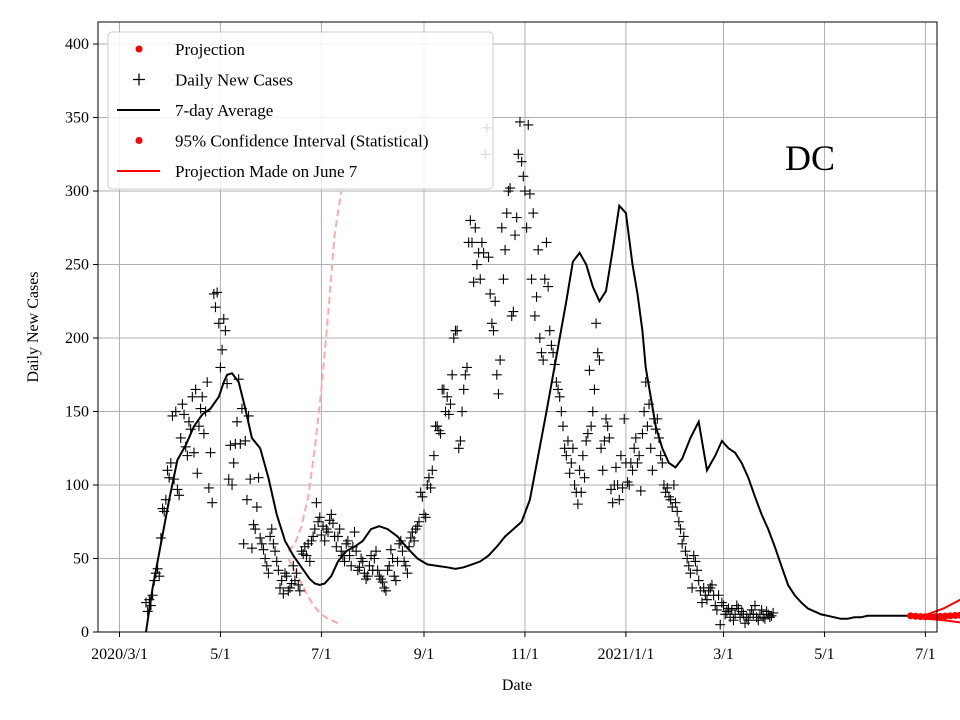 The width and height of the screenshot is (960, 720). What do you see at coordinates (935, 620) in the screenshot?
I see `projection-lower-line` at bounding box center [935, 620].